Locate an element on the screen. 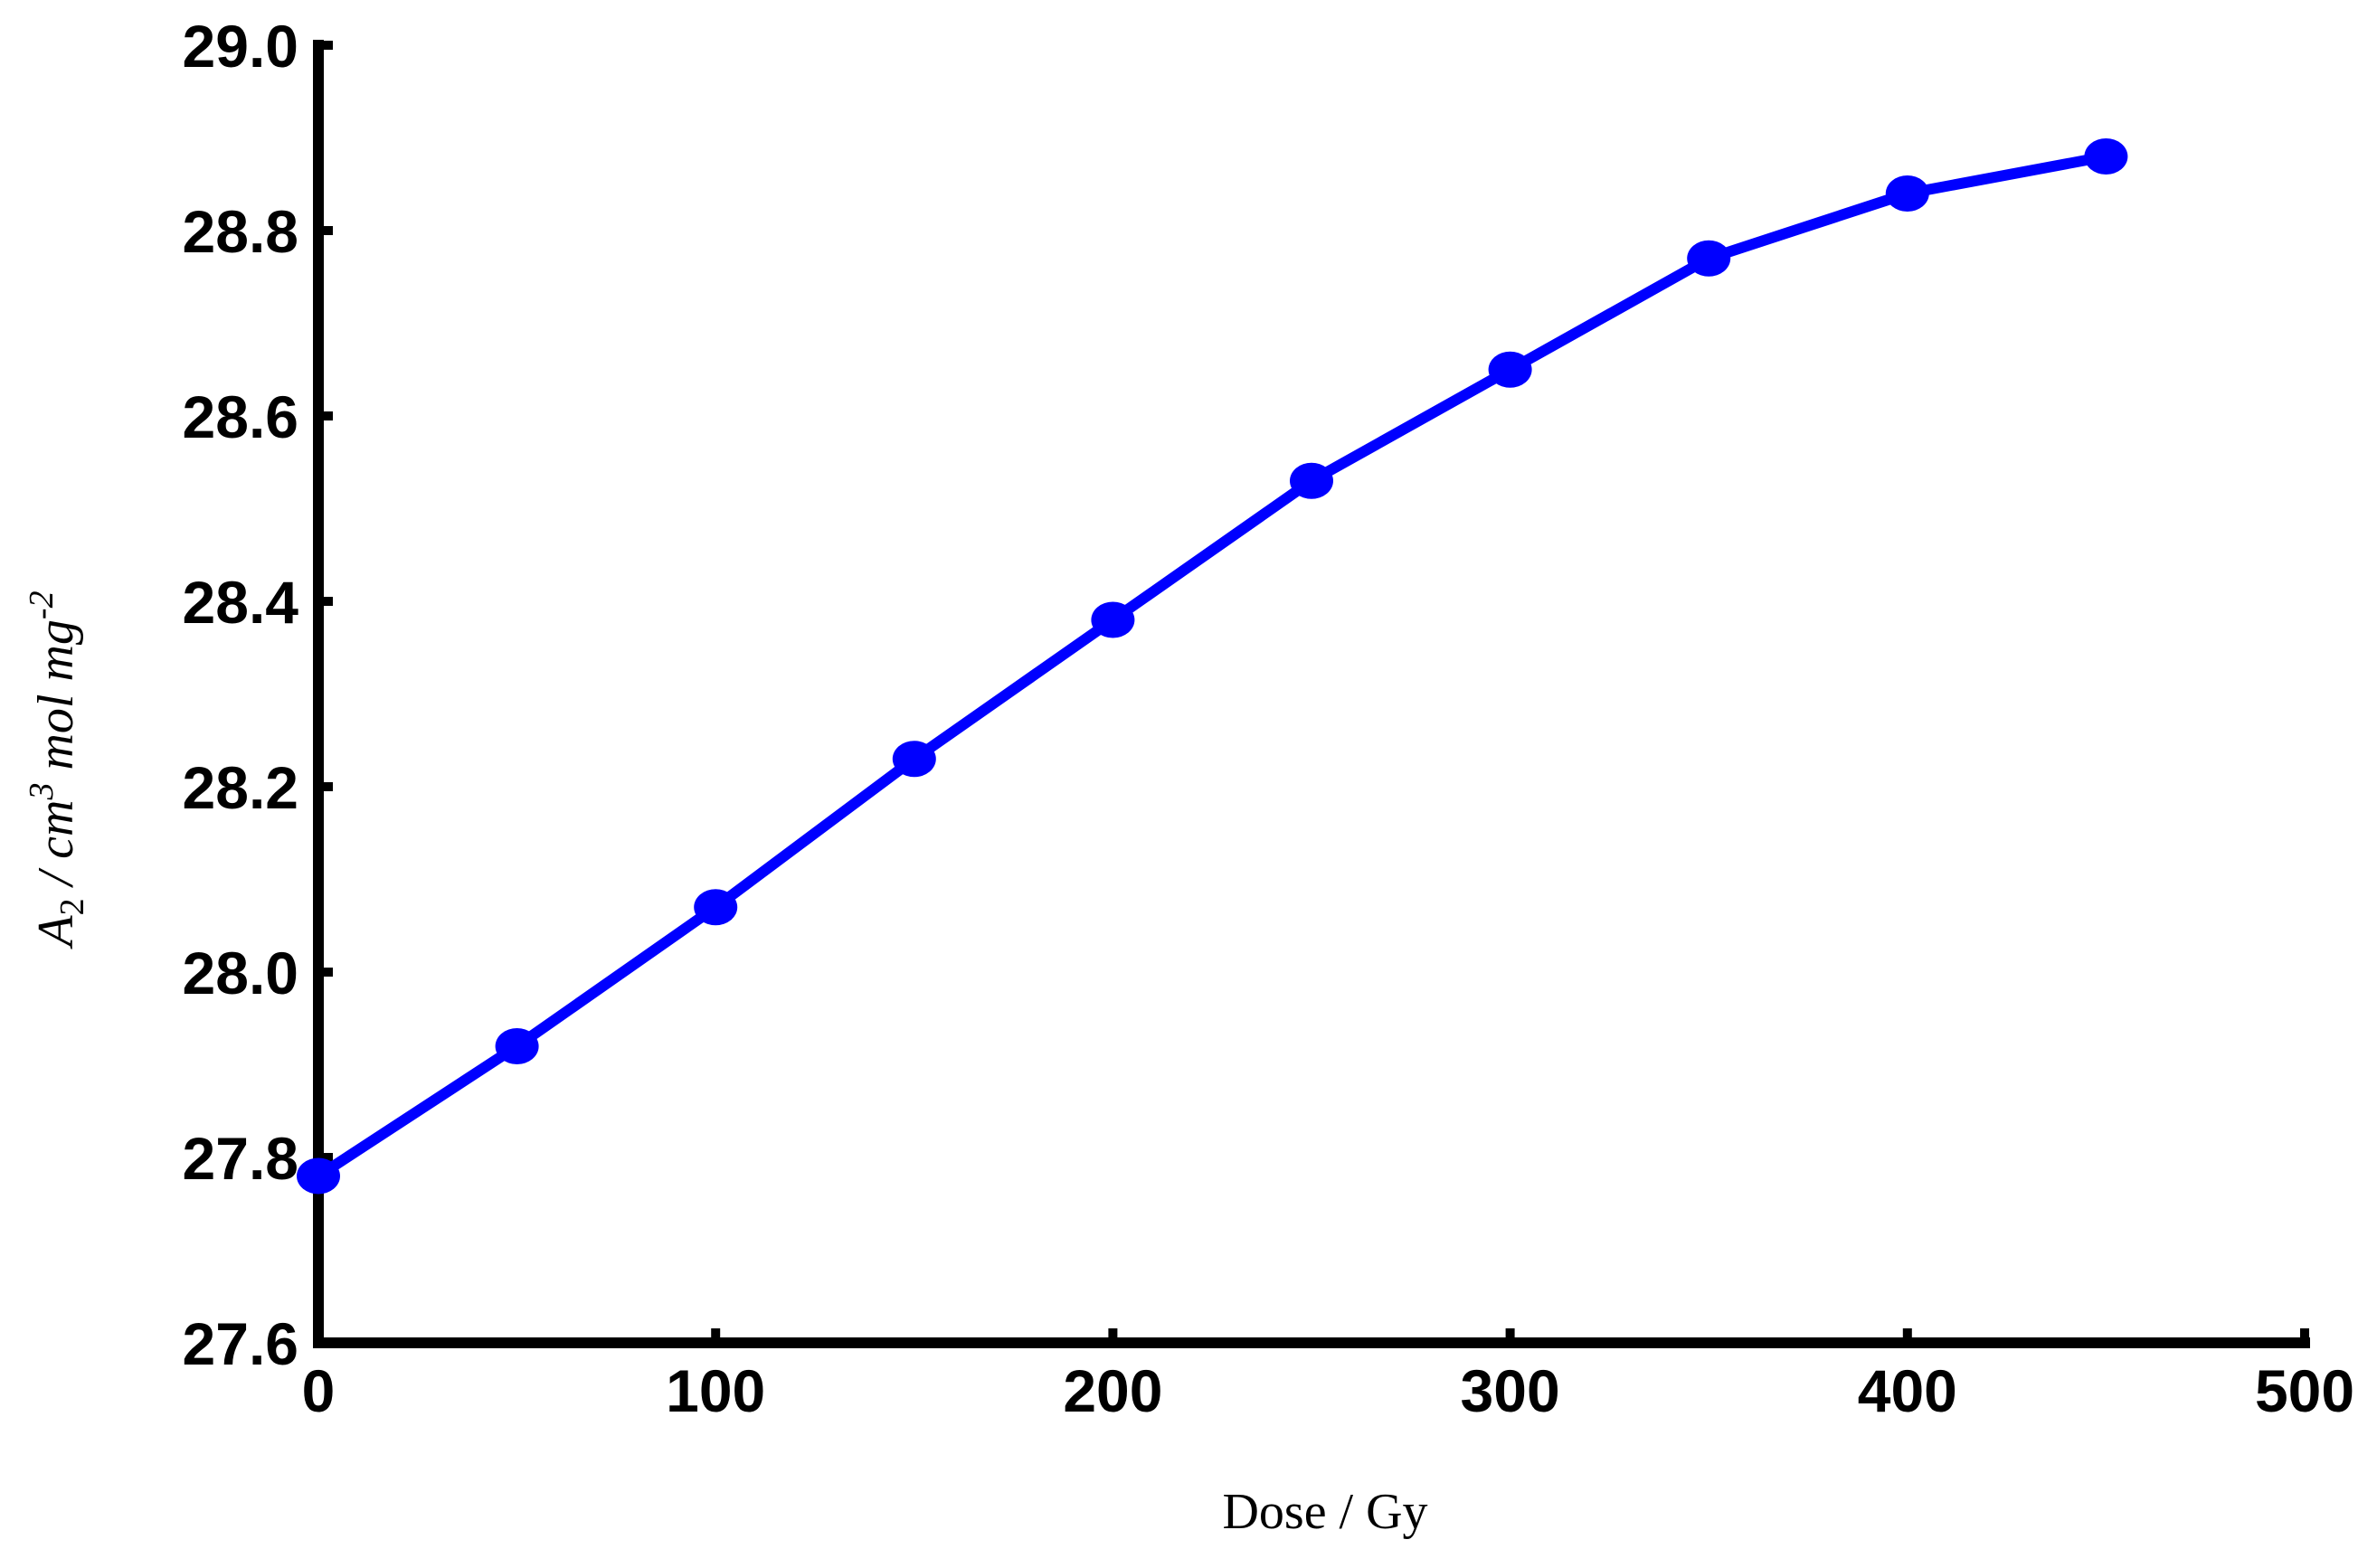 The height and width of the screenshot is (1568, 2377). x-tick-label: 200 is located at coordinates (1112, 1390).